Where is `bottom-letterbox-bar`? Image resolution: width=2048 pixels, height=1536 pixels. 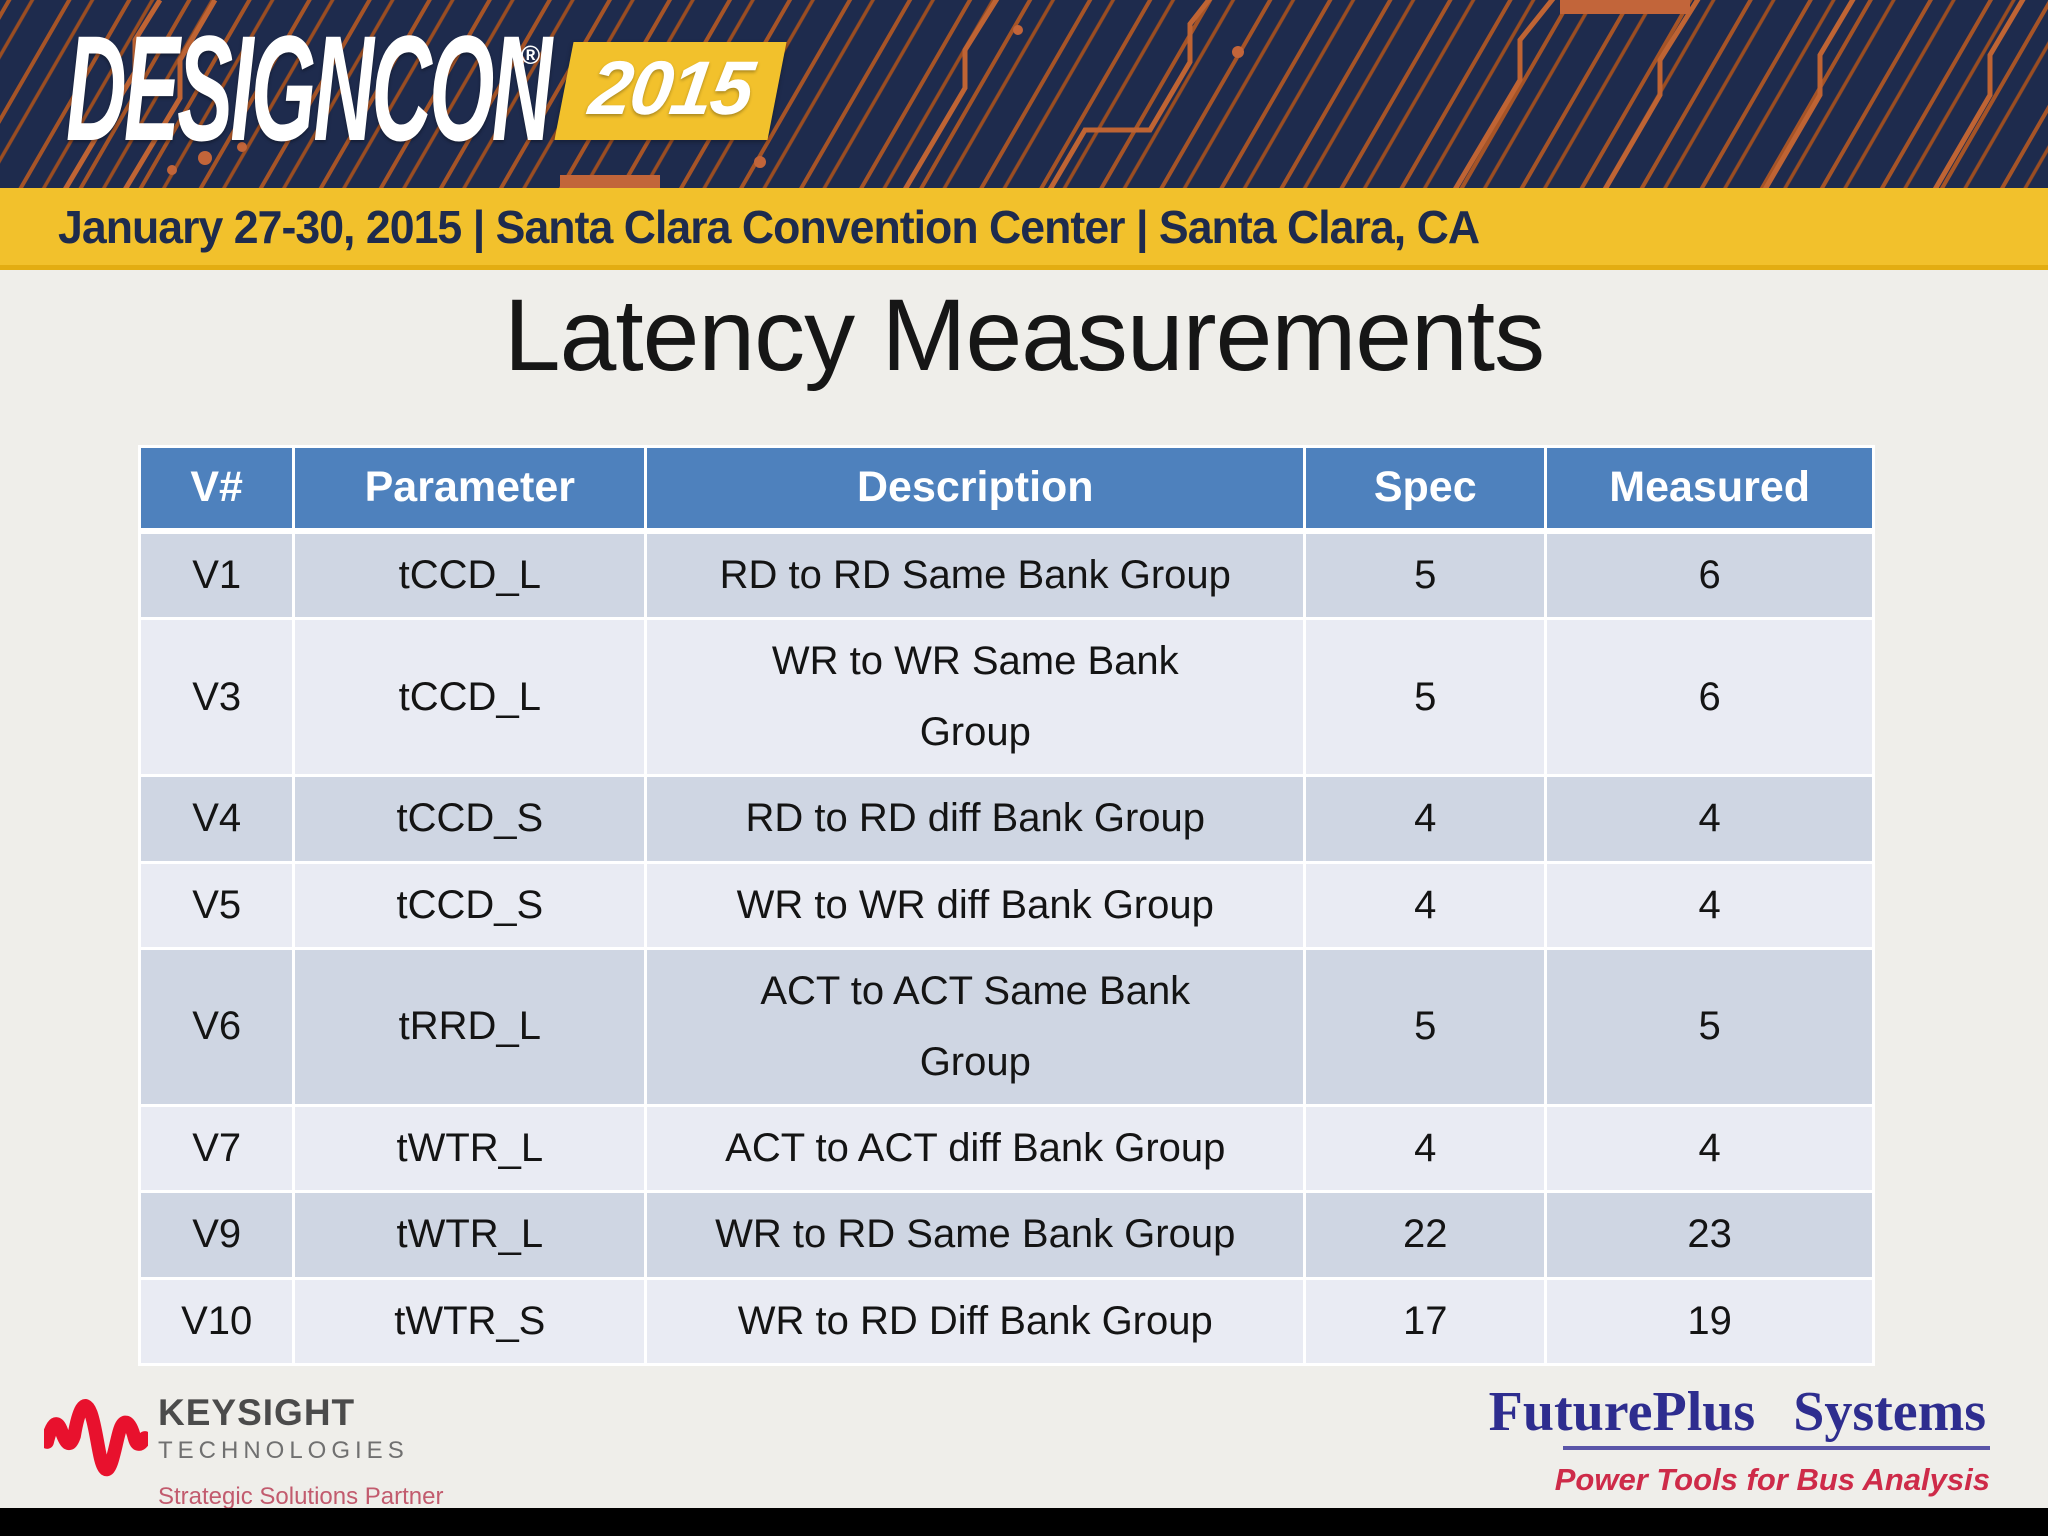
bottom-letterbox-bar is located at coordinates (1024, 1522).